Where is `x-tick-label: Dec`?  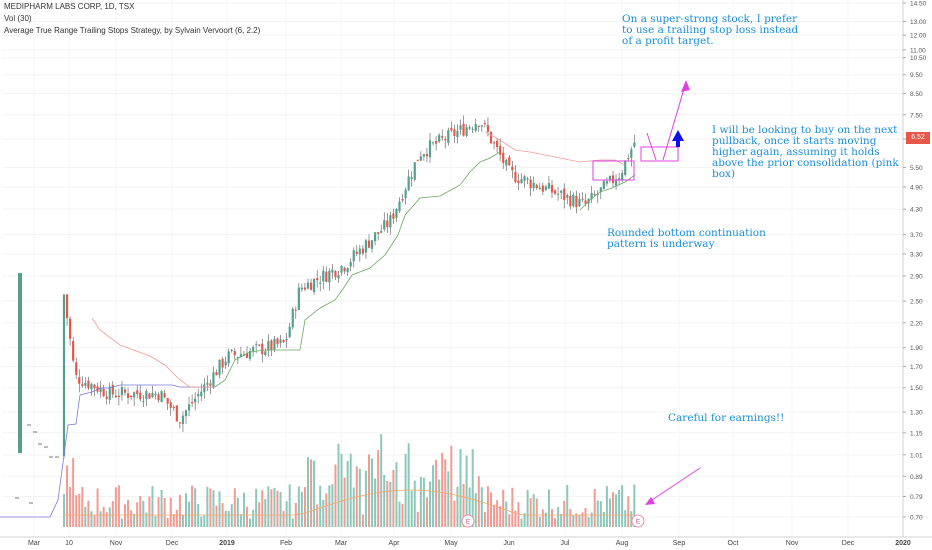 x-tick-label: Dec is located at coordinates (848, 543).